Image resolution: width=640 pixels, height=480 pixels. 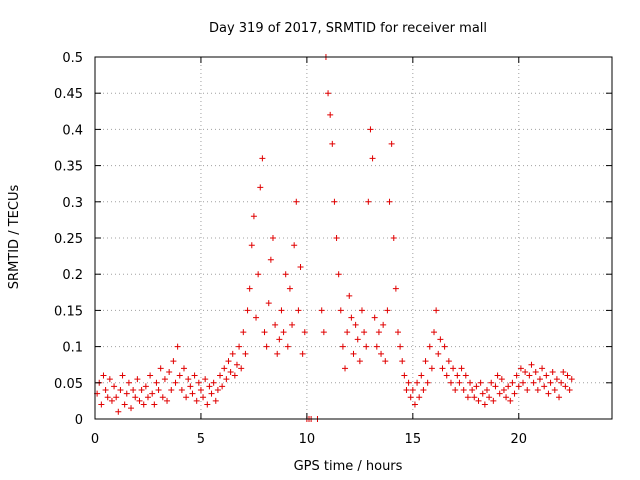 What do you see at coordinates (68, 384) in the screenshot?
I see `y-tick-label: 0.05` at bounding box center [68, 384].